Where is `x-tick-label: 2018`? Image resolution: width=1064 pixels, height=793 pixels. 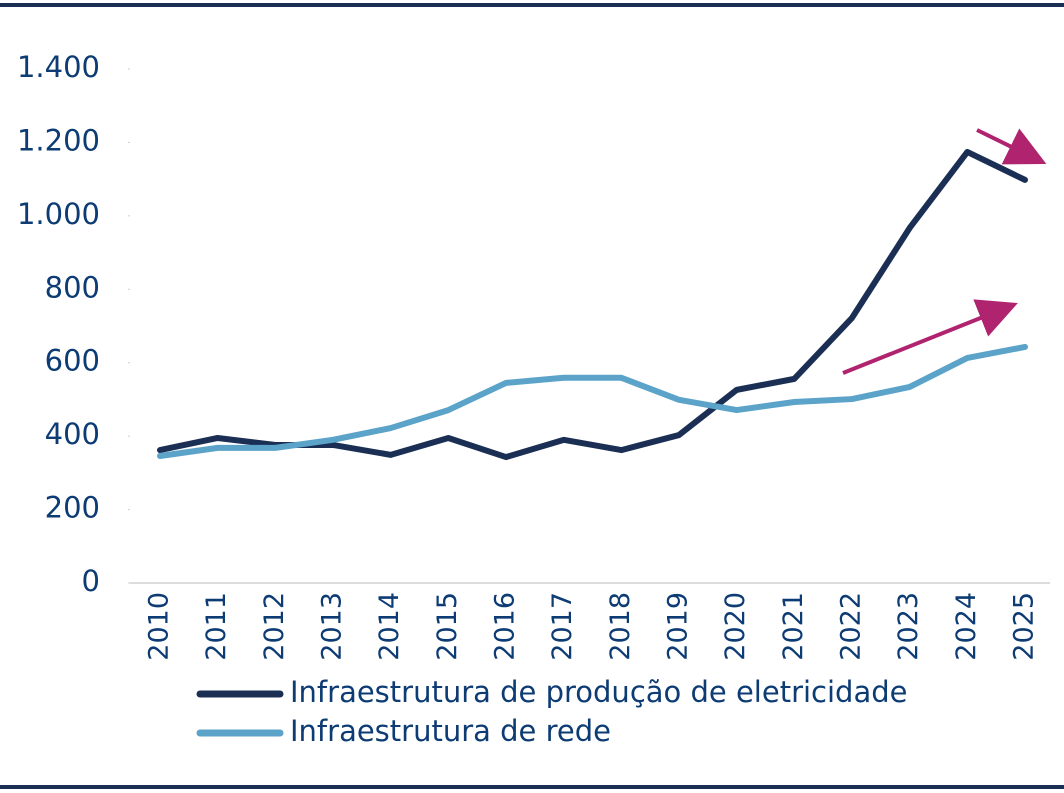
x-tick-label: 2018 is located at coordinates (620, 626).